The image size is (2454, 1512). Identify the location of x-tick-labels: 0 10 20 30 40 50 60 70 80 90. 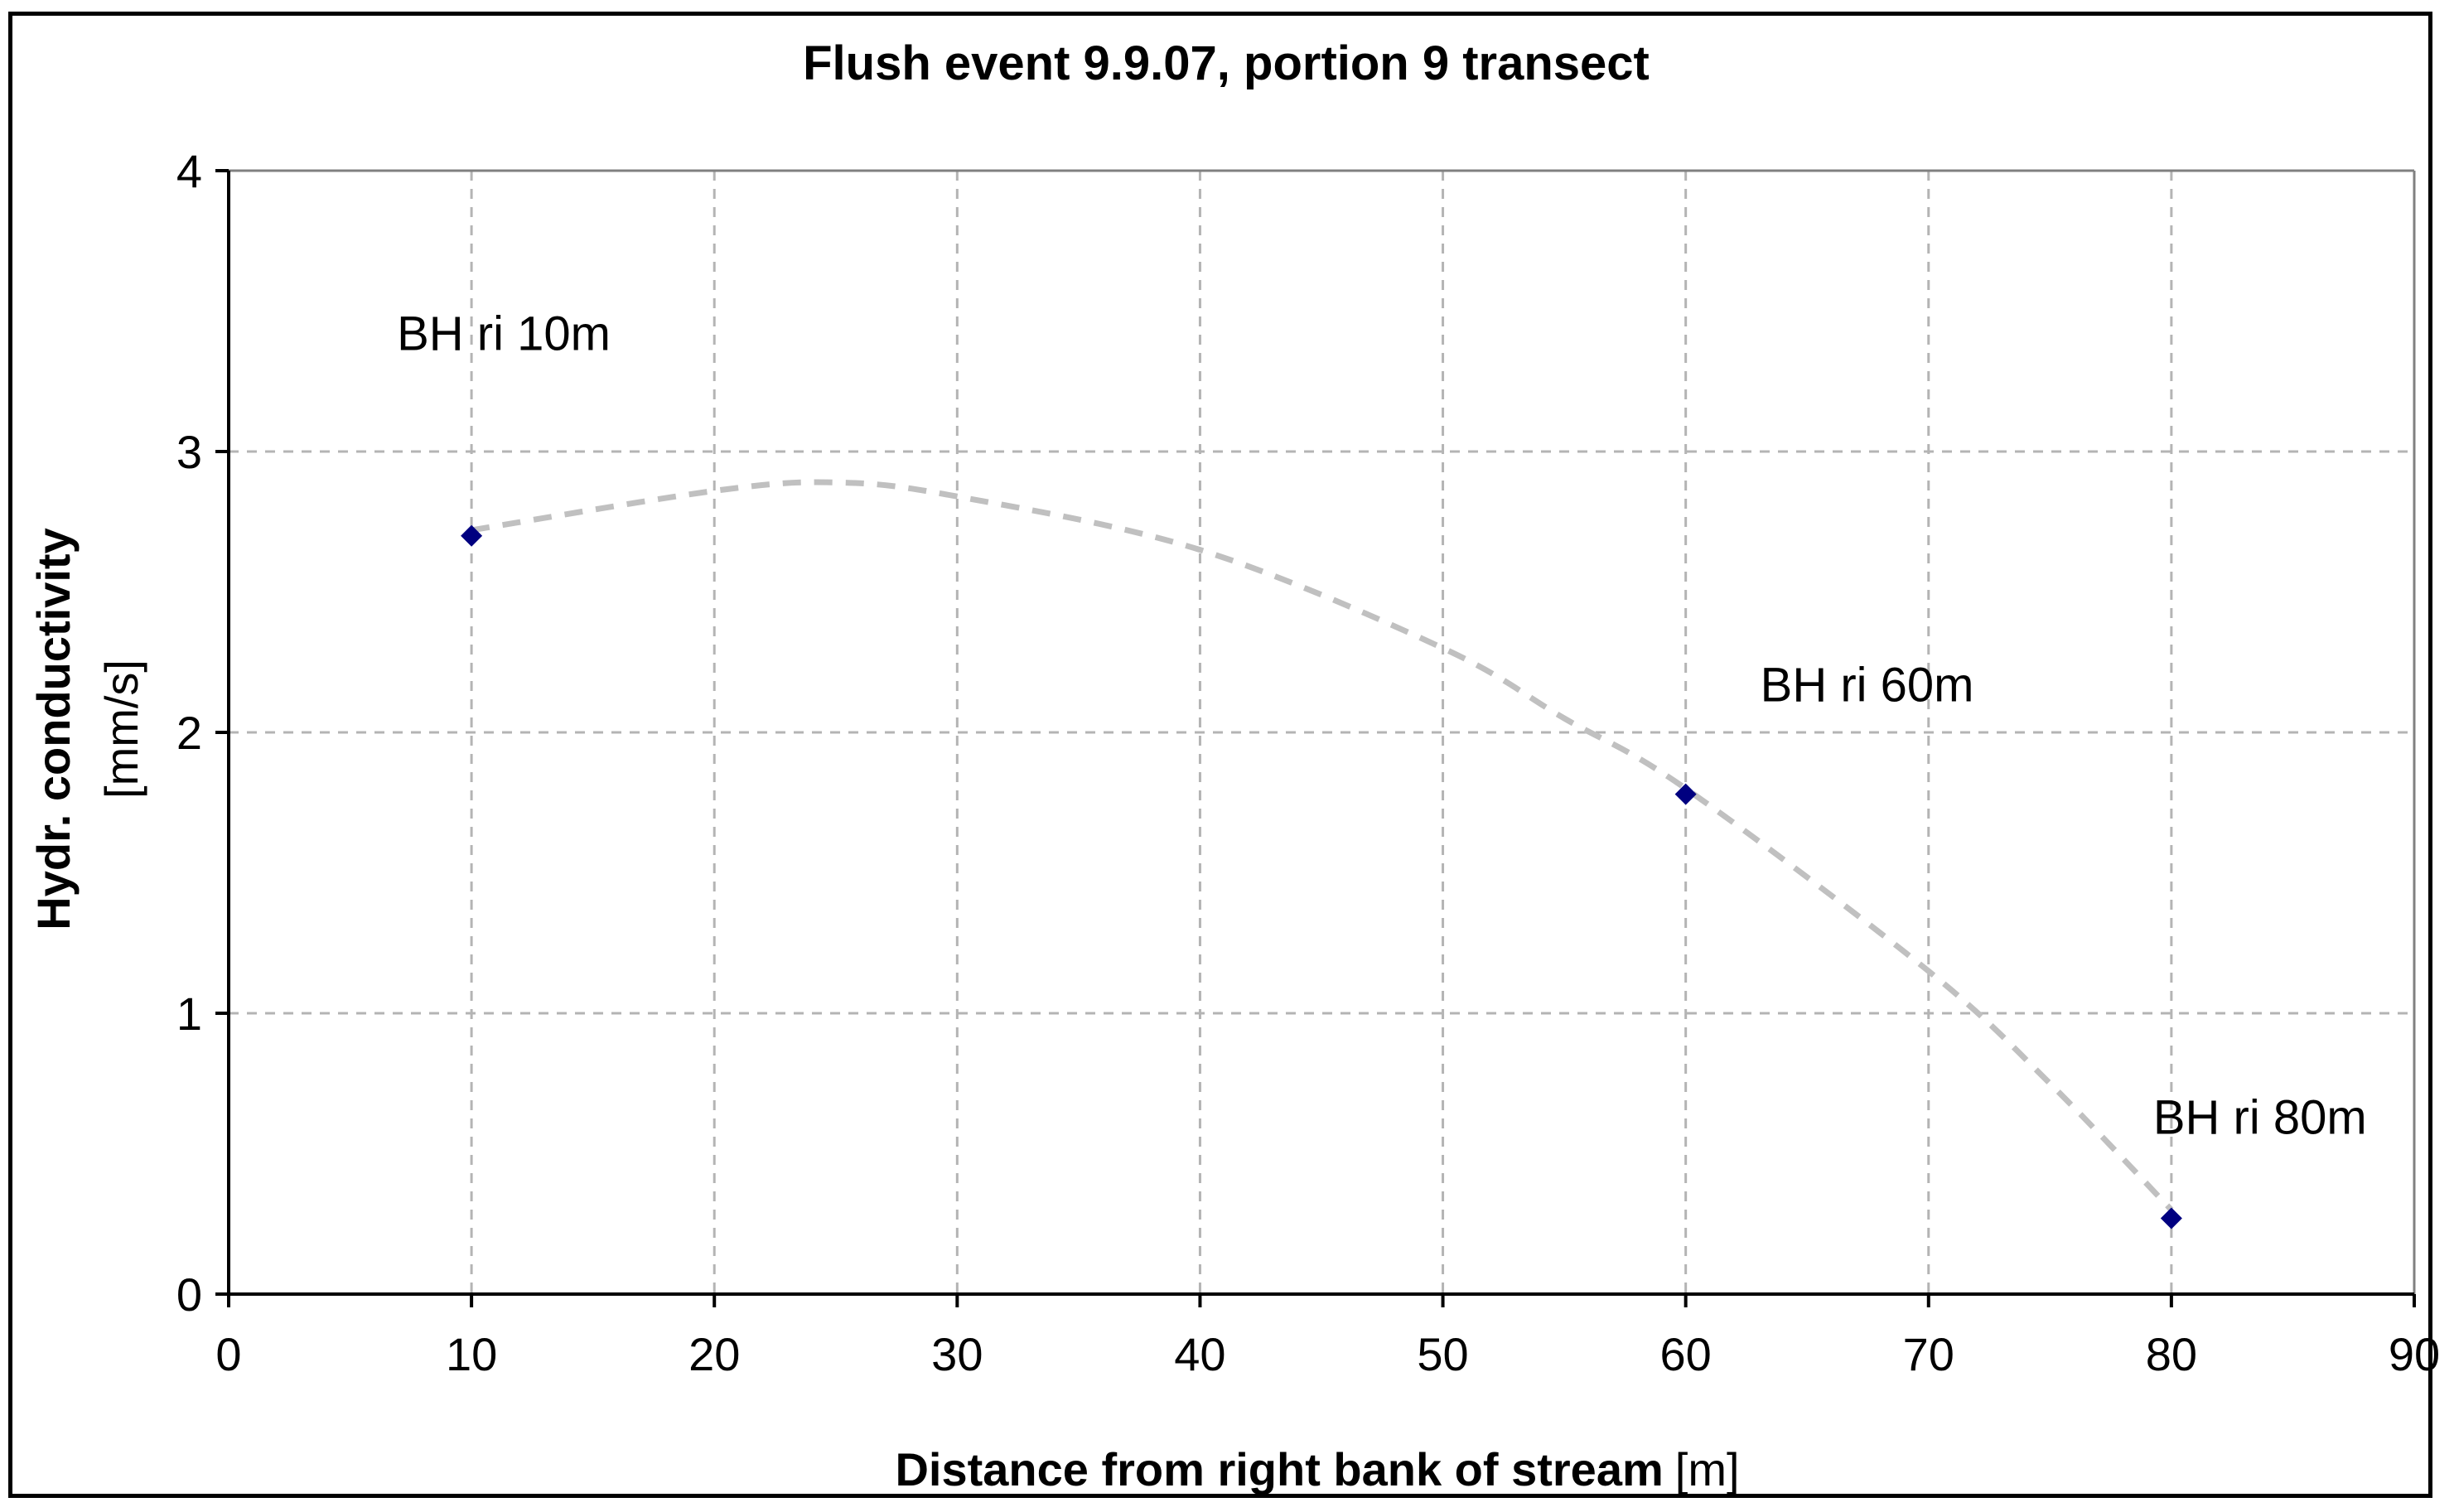
(1327, 1354).